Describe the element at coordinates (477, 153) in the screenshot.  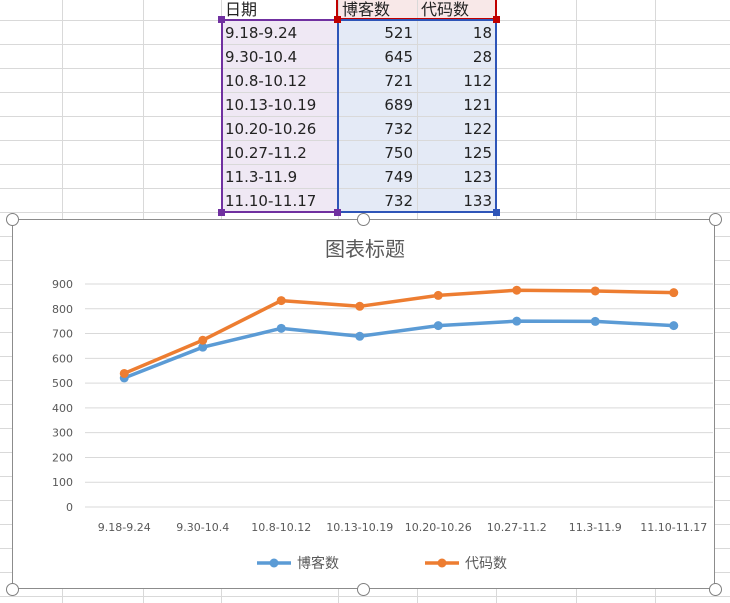
I see `cell-code: 125` at that location.